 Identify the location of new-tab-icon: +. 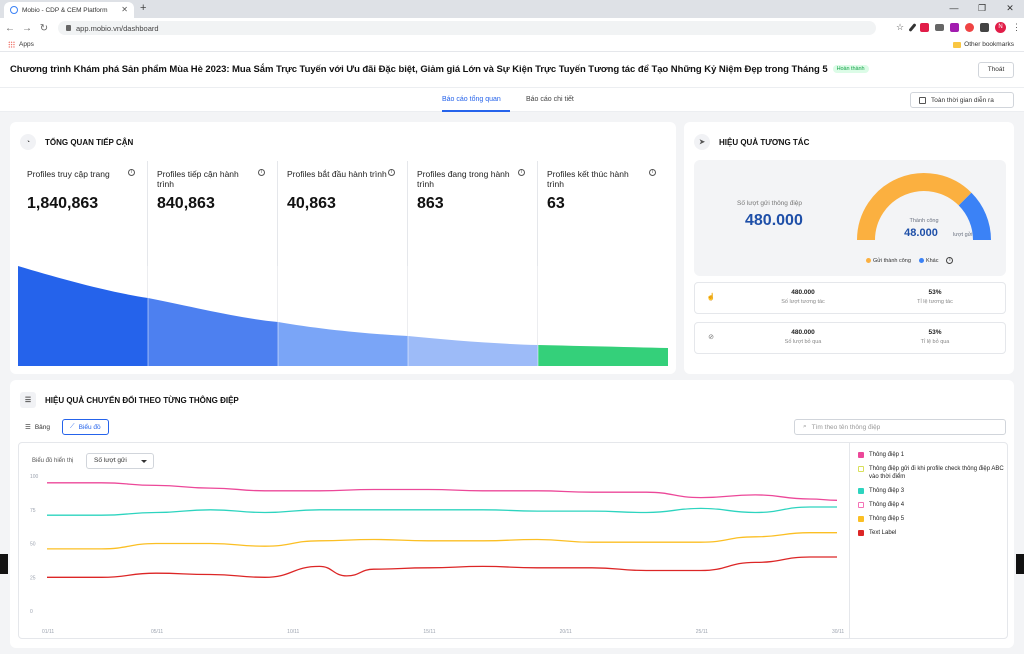
(143, 8).